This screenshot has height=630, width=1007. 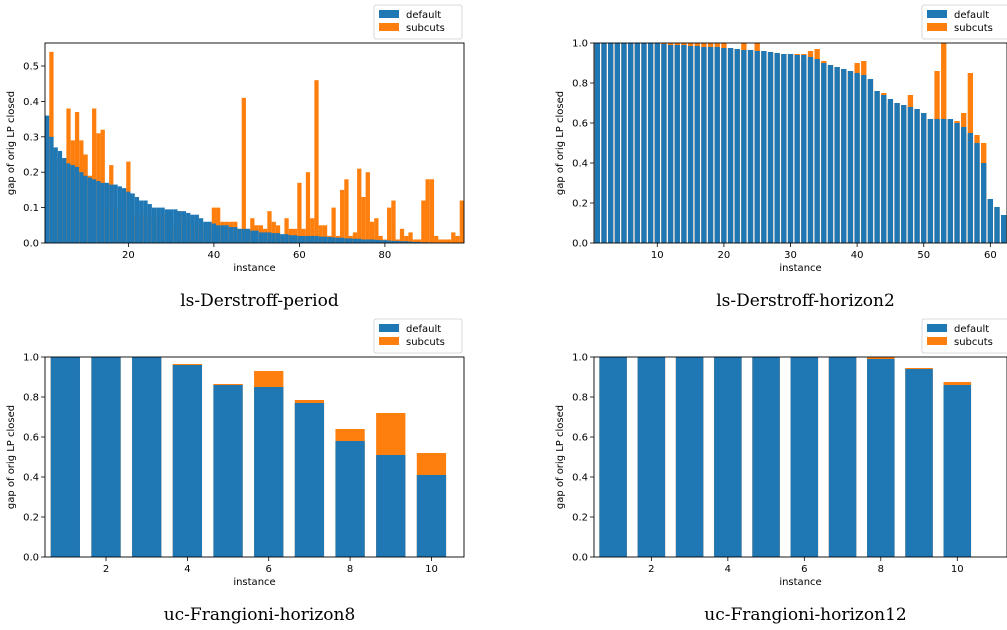 What do you see at coordinates (971, 329) in the screenshot?
I see `legend-label-default: default` at bounding box center [971, 329].